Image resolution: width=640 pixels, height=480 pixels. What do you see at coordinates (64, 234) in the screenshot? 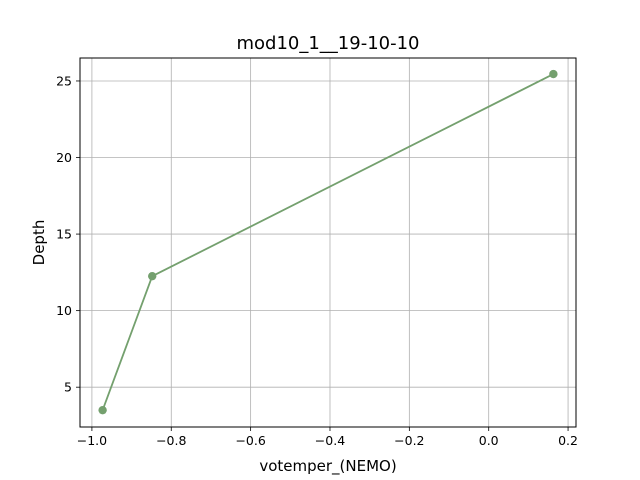
I see `y-tick-label: 15` at bounding box center [64, 234].